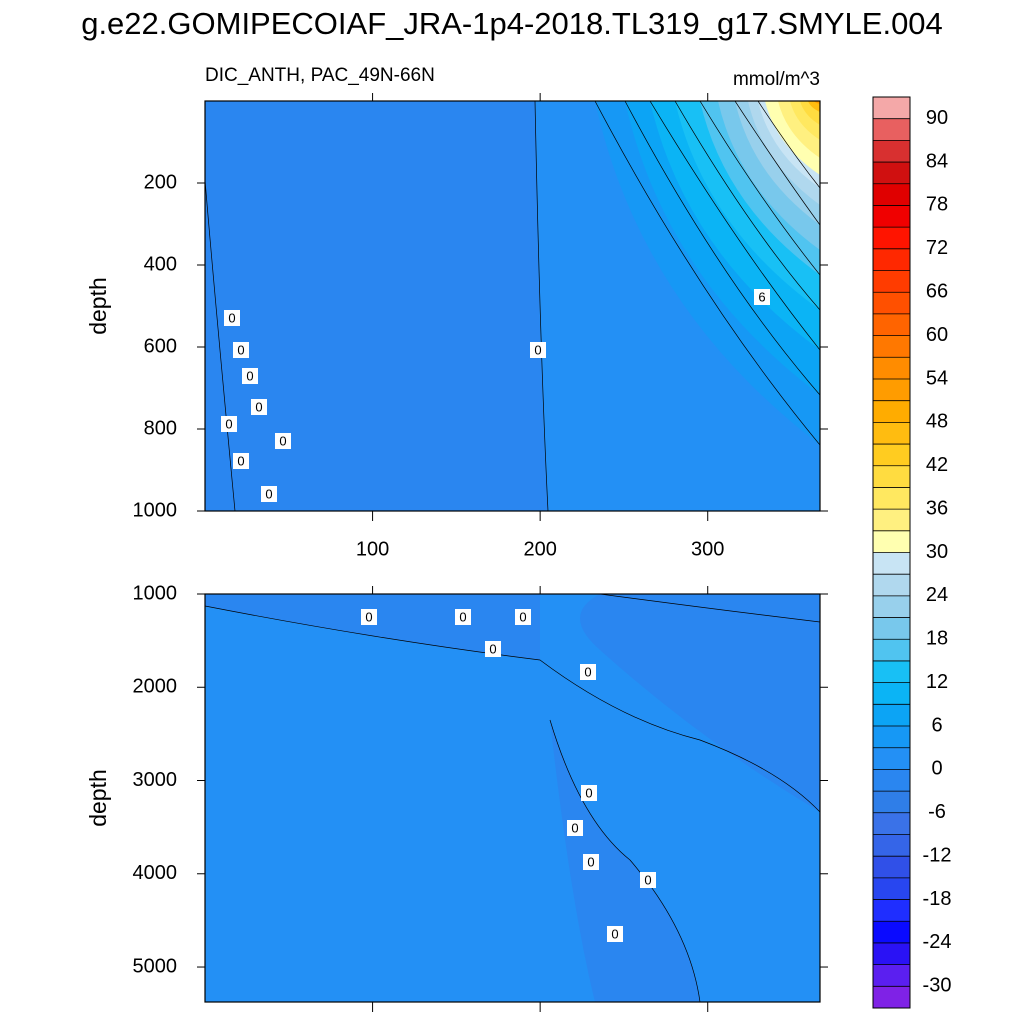 The height and width of the screenshot is (1024, 1024). What do you see at coordinates (372, 549) in the screenshot?
I see `x-tick-label: 100` at bounding box center [372, 549].